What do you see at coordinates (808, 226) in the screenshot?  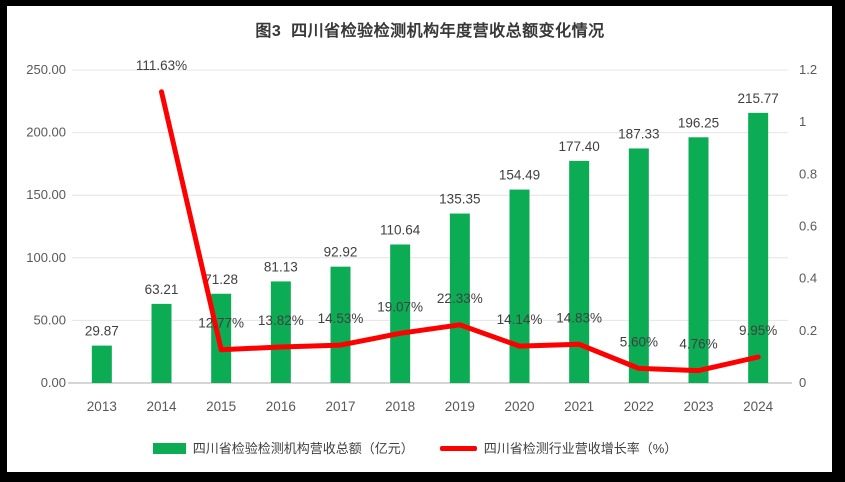 I see `y-axis-tick-right: 0.6` at bounding box center [808, 226].